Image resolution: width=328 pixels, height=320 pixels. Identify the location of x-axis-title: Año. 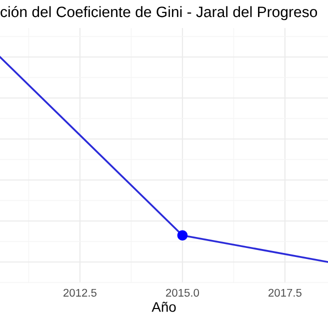
(164, 307).